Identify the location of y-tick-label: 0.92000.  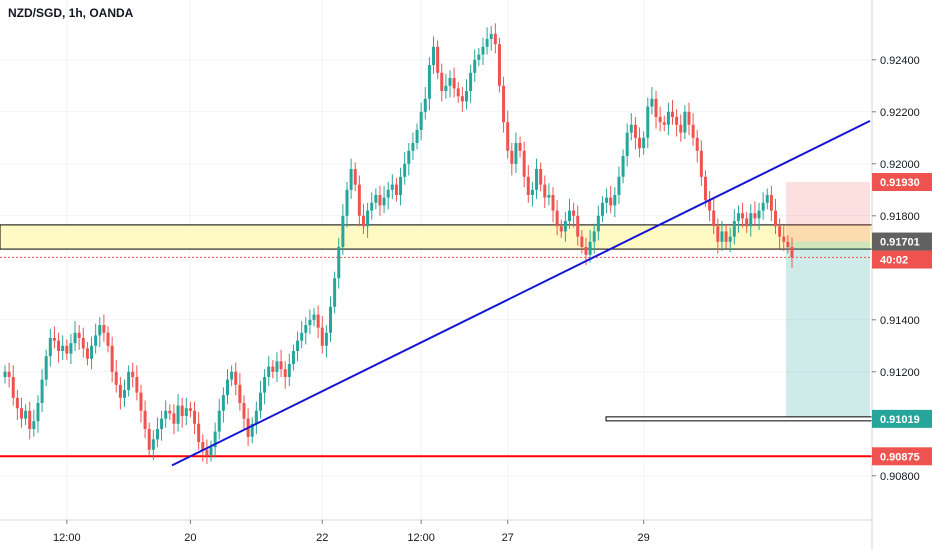
(900, 165).